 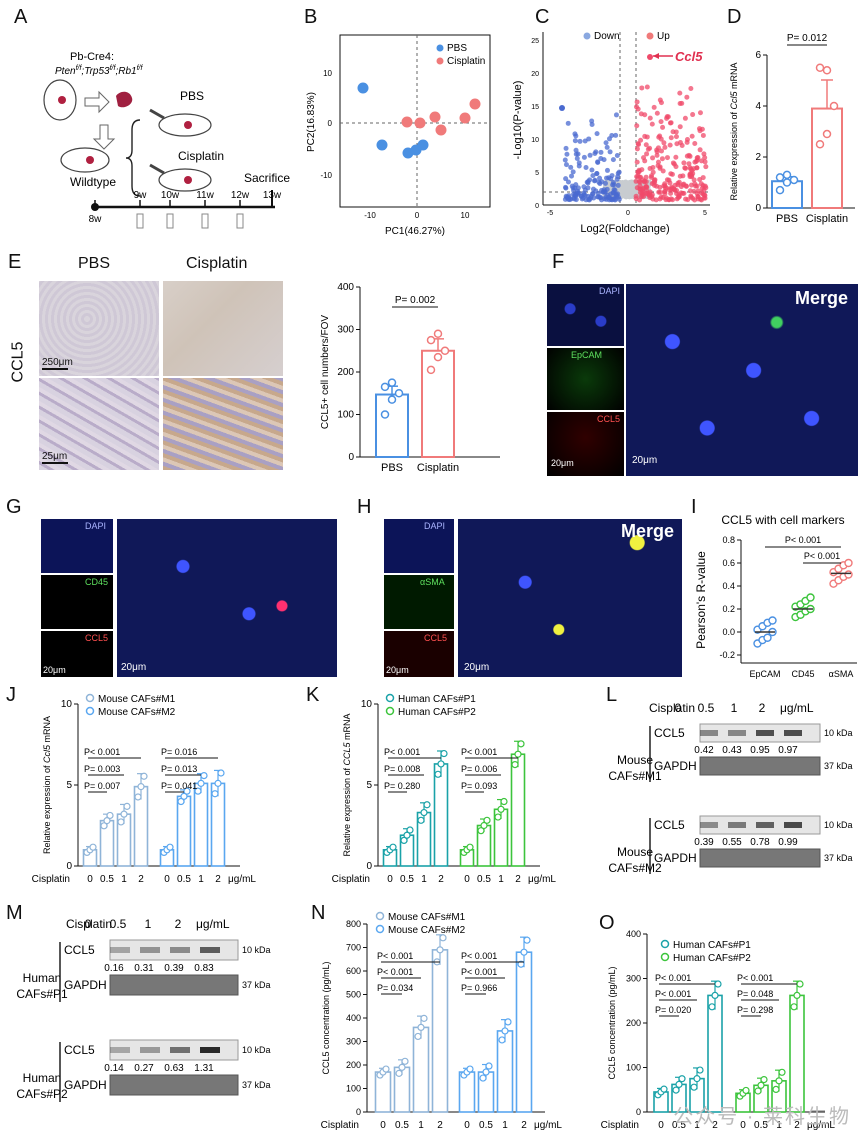 What do you see at coordinates (99, 328) in the screenshot?
I see `ihc-image-pbs-low` at bounding box center [99, 328].